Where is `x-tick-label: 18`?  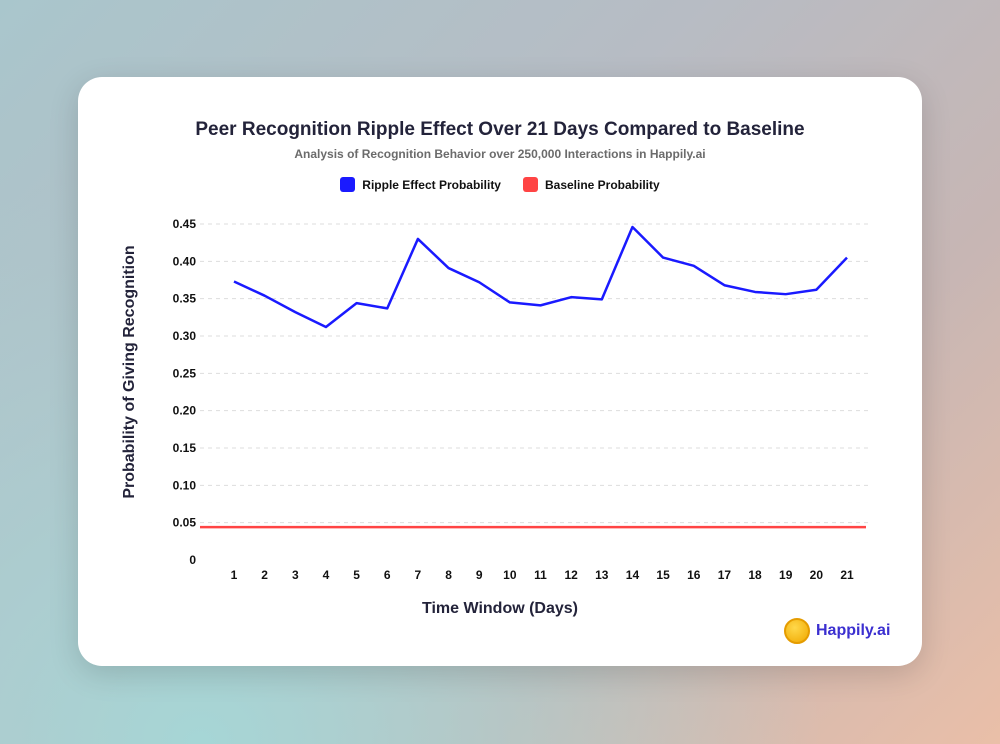
x-tick-label: 18 is located at coordinates (755, 575).